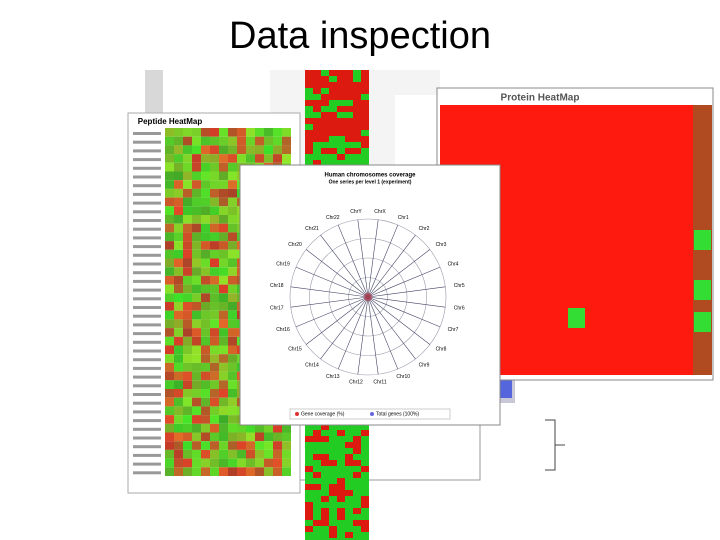  What do you see at coordinates (459, 309) in the screenshot?
I see `axis-label: Chr6` at bounding box center [459, 309].